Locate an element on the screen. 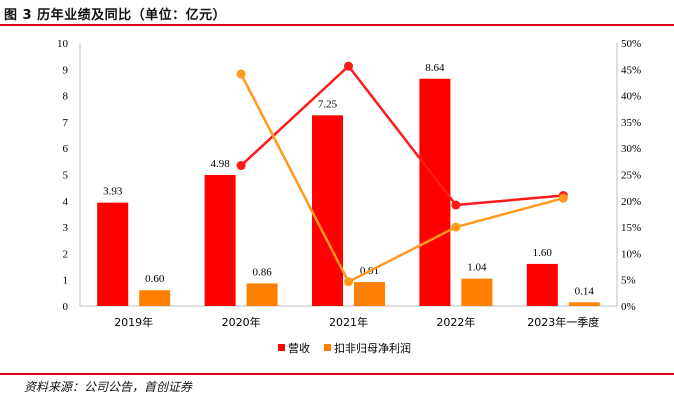 The width and height of the screenshot is (674, 405). figure-title: 图 3 历年业绩及同比（单位：亿元） is located at coordinates (115, 15).